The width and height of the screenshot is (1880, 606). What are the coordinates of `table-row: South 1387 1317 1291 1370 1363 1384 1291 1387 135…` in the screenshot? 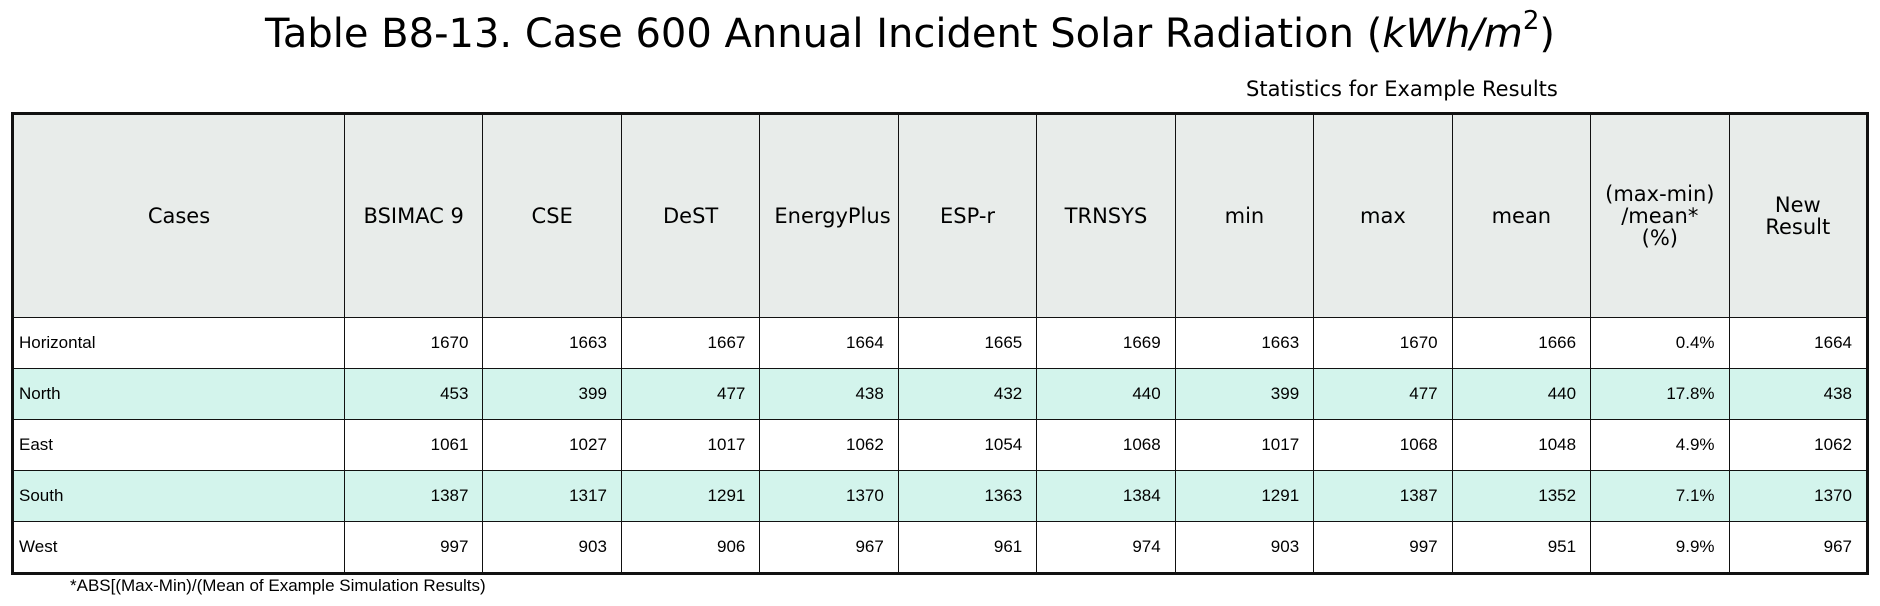 It's located at (940, 496).